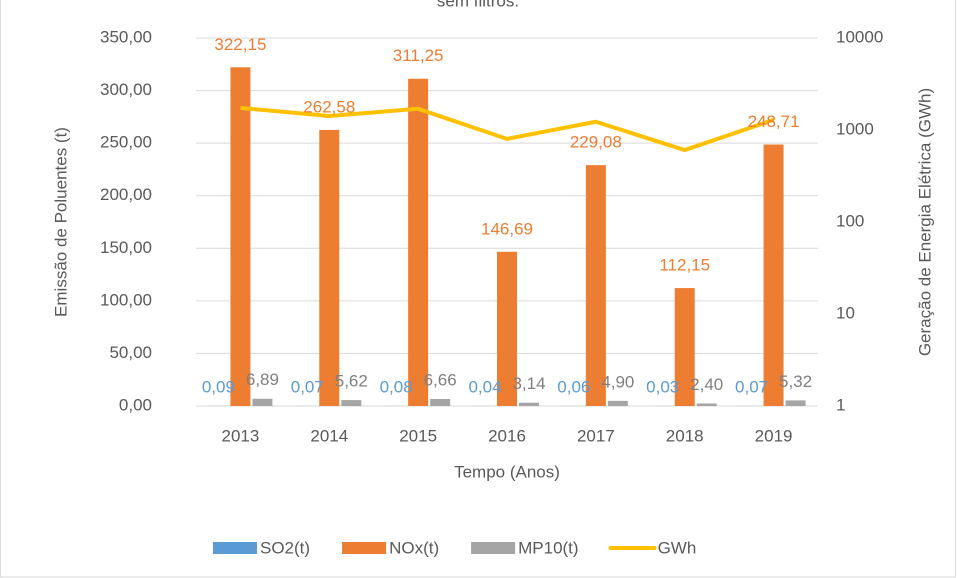  I want to click on y-tick-label: 350,00, so click(126, 36).